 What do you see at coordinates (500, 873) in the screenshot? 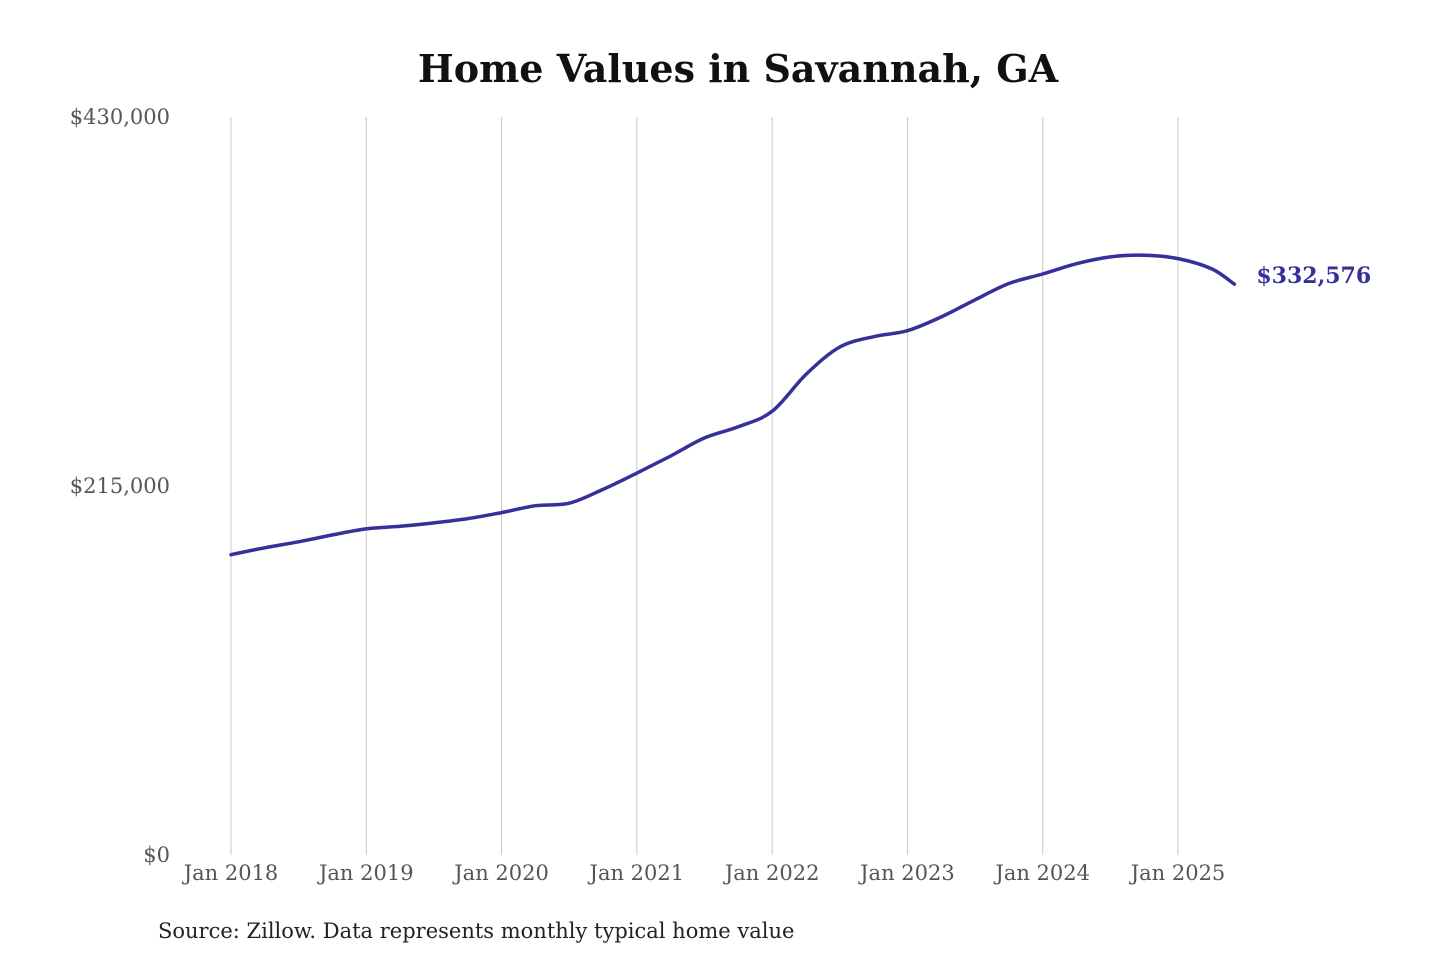
I see `x-tick-label: Jan 2020` at bounding box center [500, 873].